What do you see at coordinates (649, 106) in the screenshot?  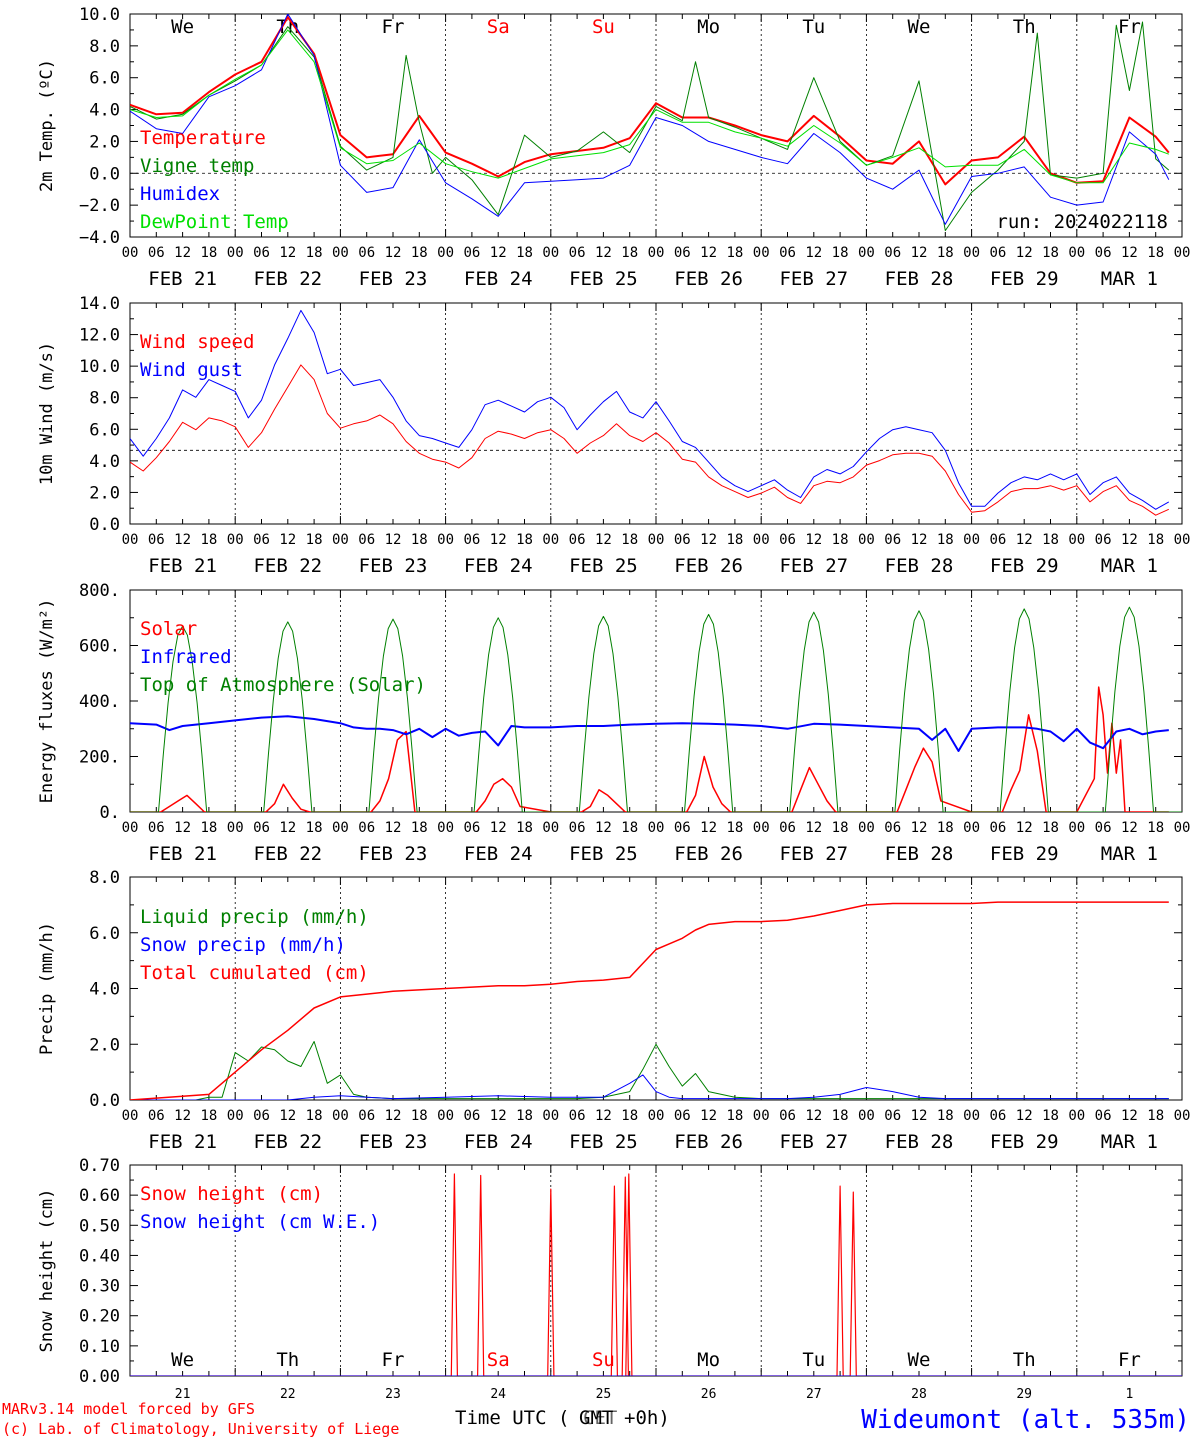 I see `series-dewpoint-temp` at bounding box center [649, 106].